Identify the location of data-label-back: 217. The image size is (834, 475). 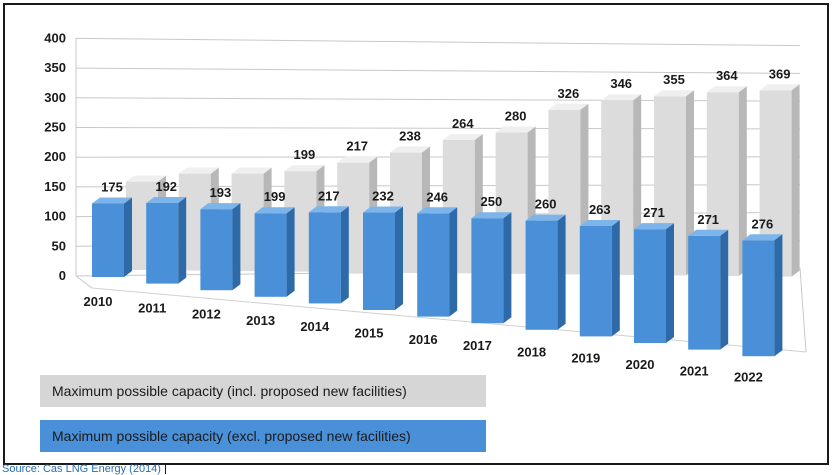
(357, 146).